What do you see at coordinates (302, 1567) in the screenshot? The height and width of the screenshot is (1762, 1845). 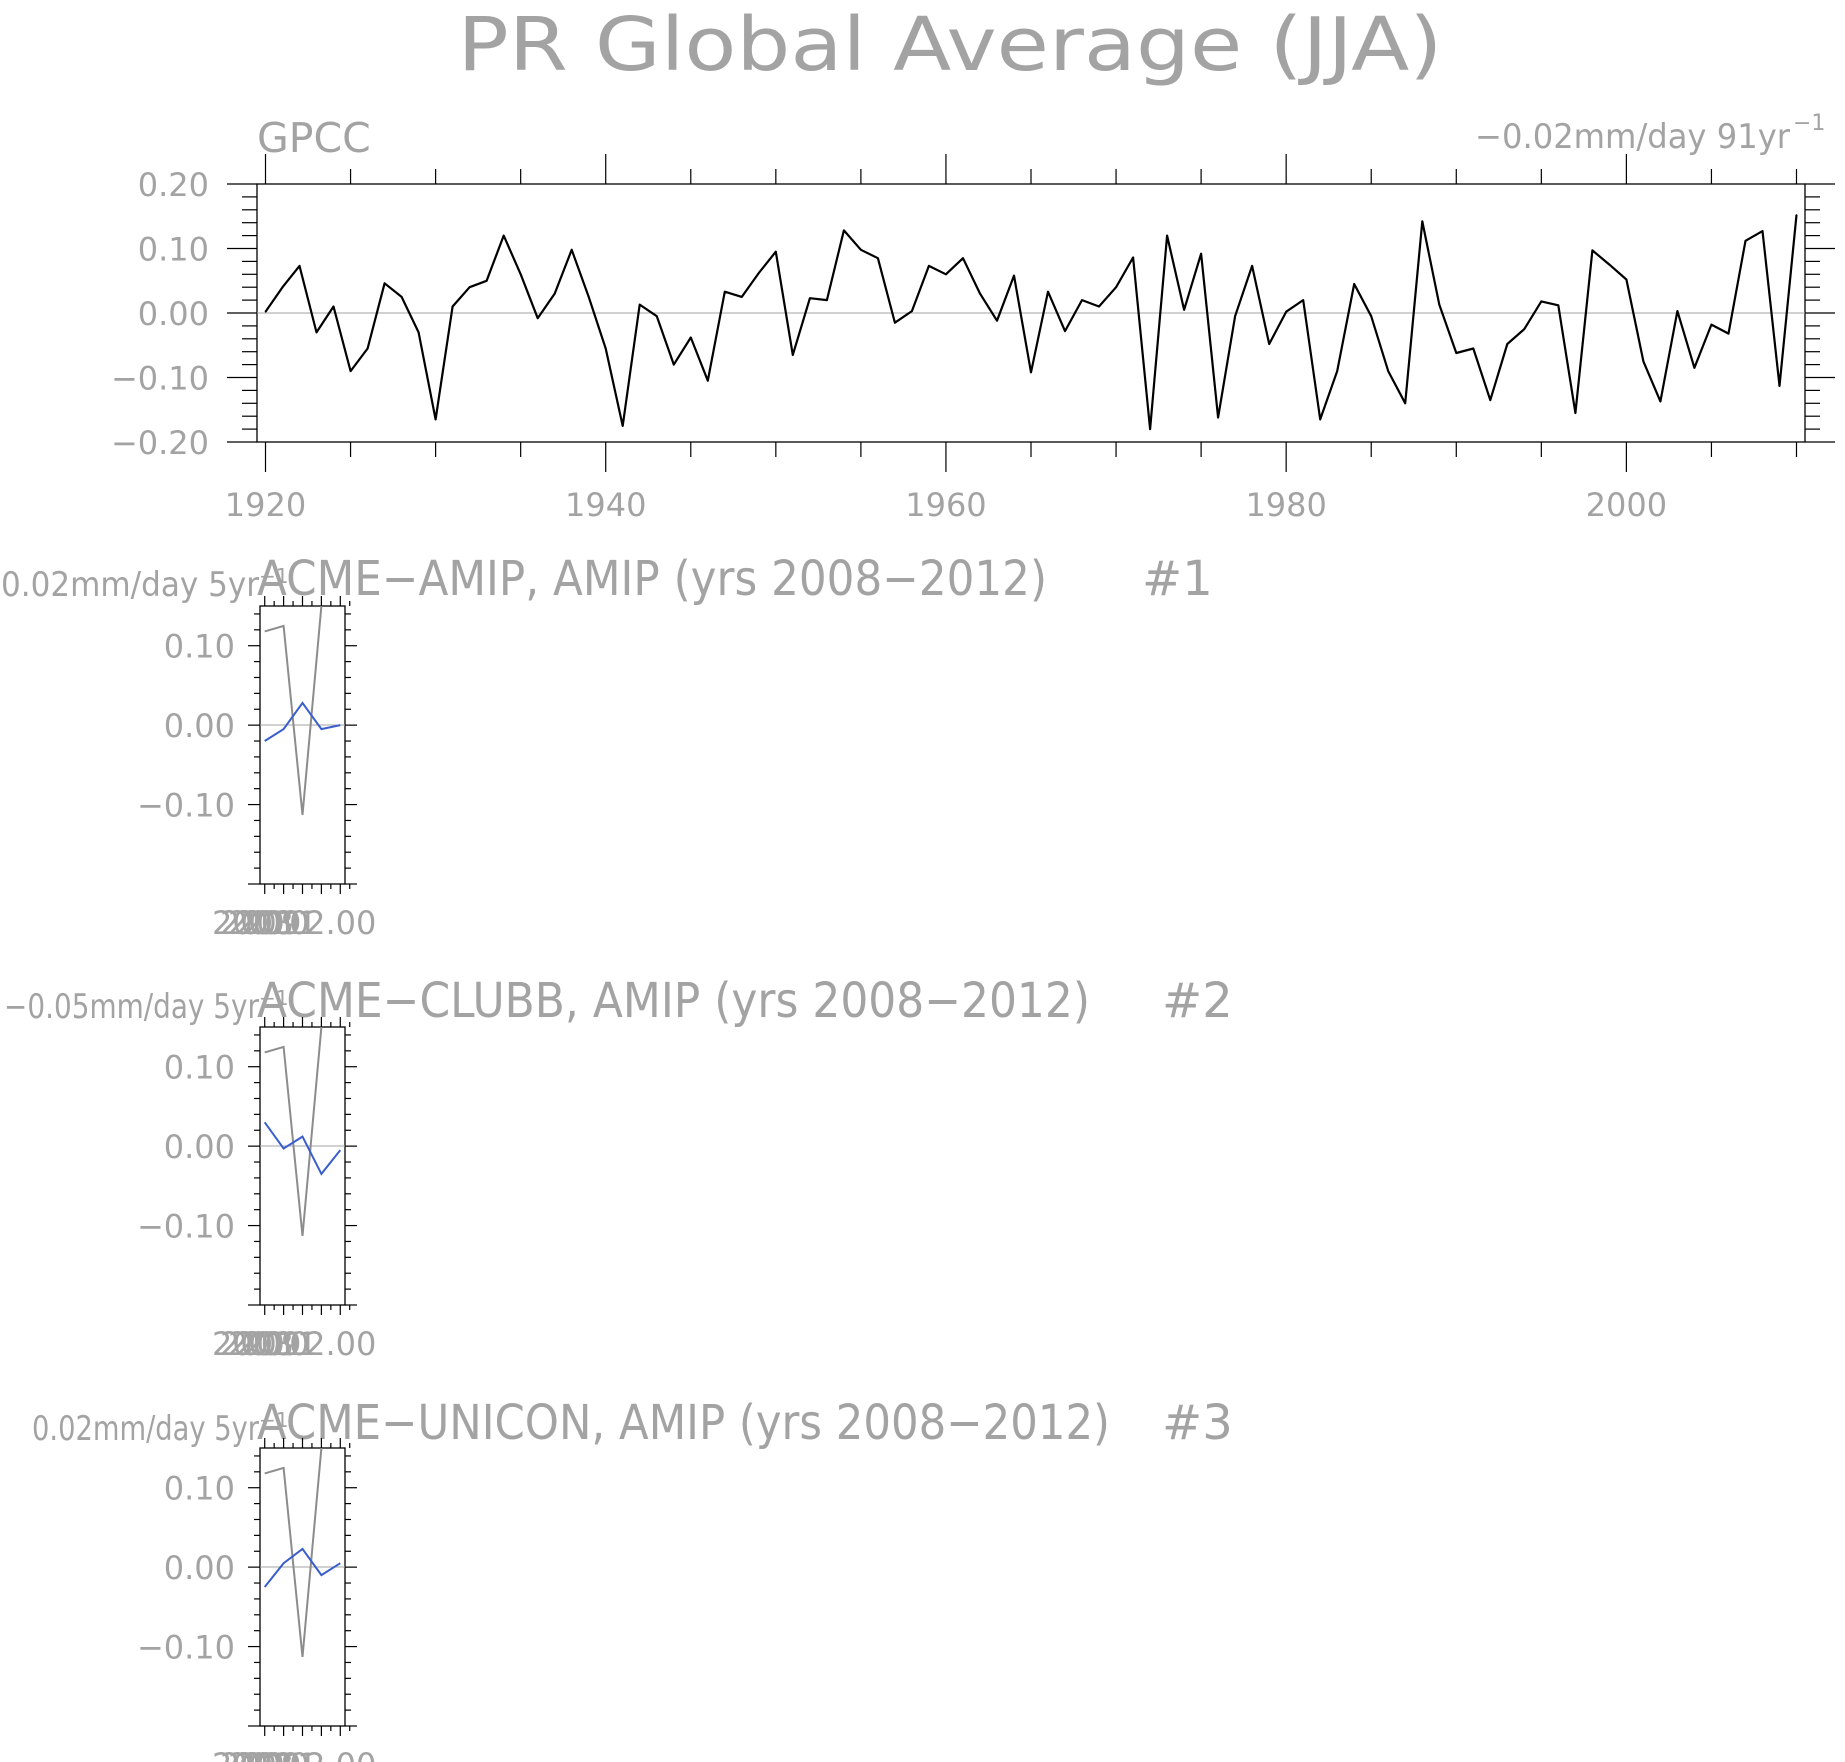 I see `acme-unicon-model-line` at bounding box center [302, 1567].